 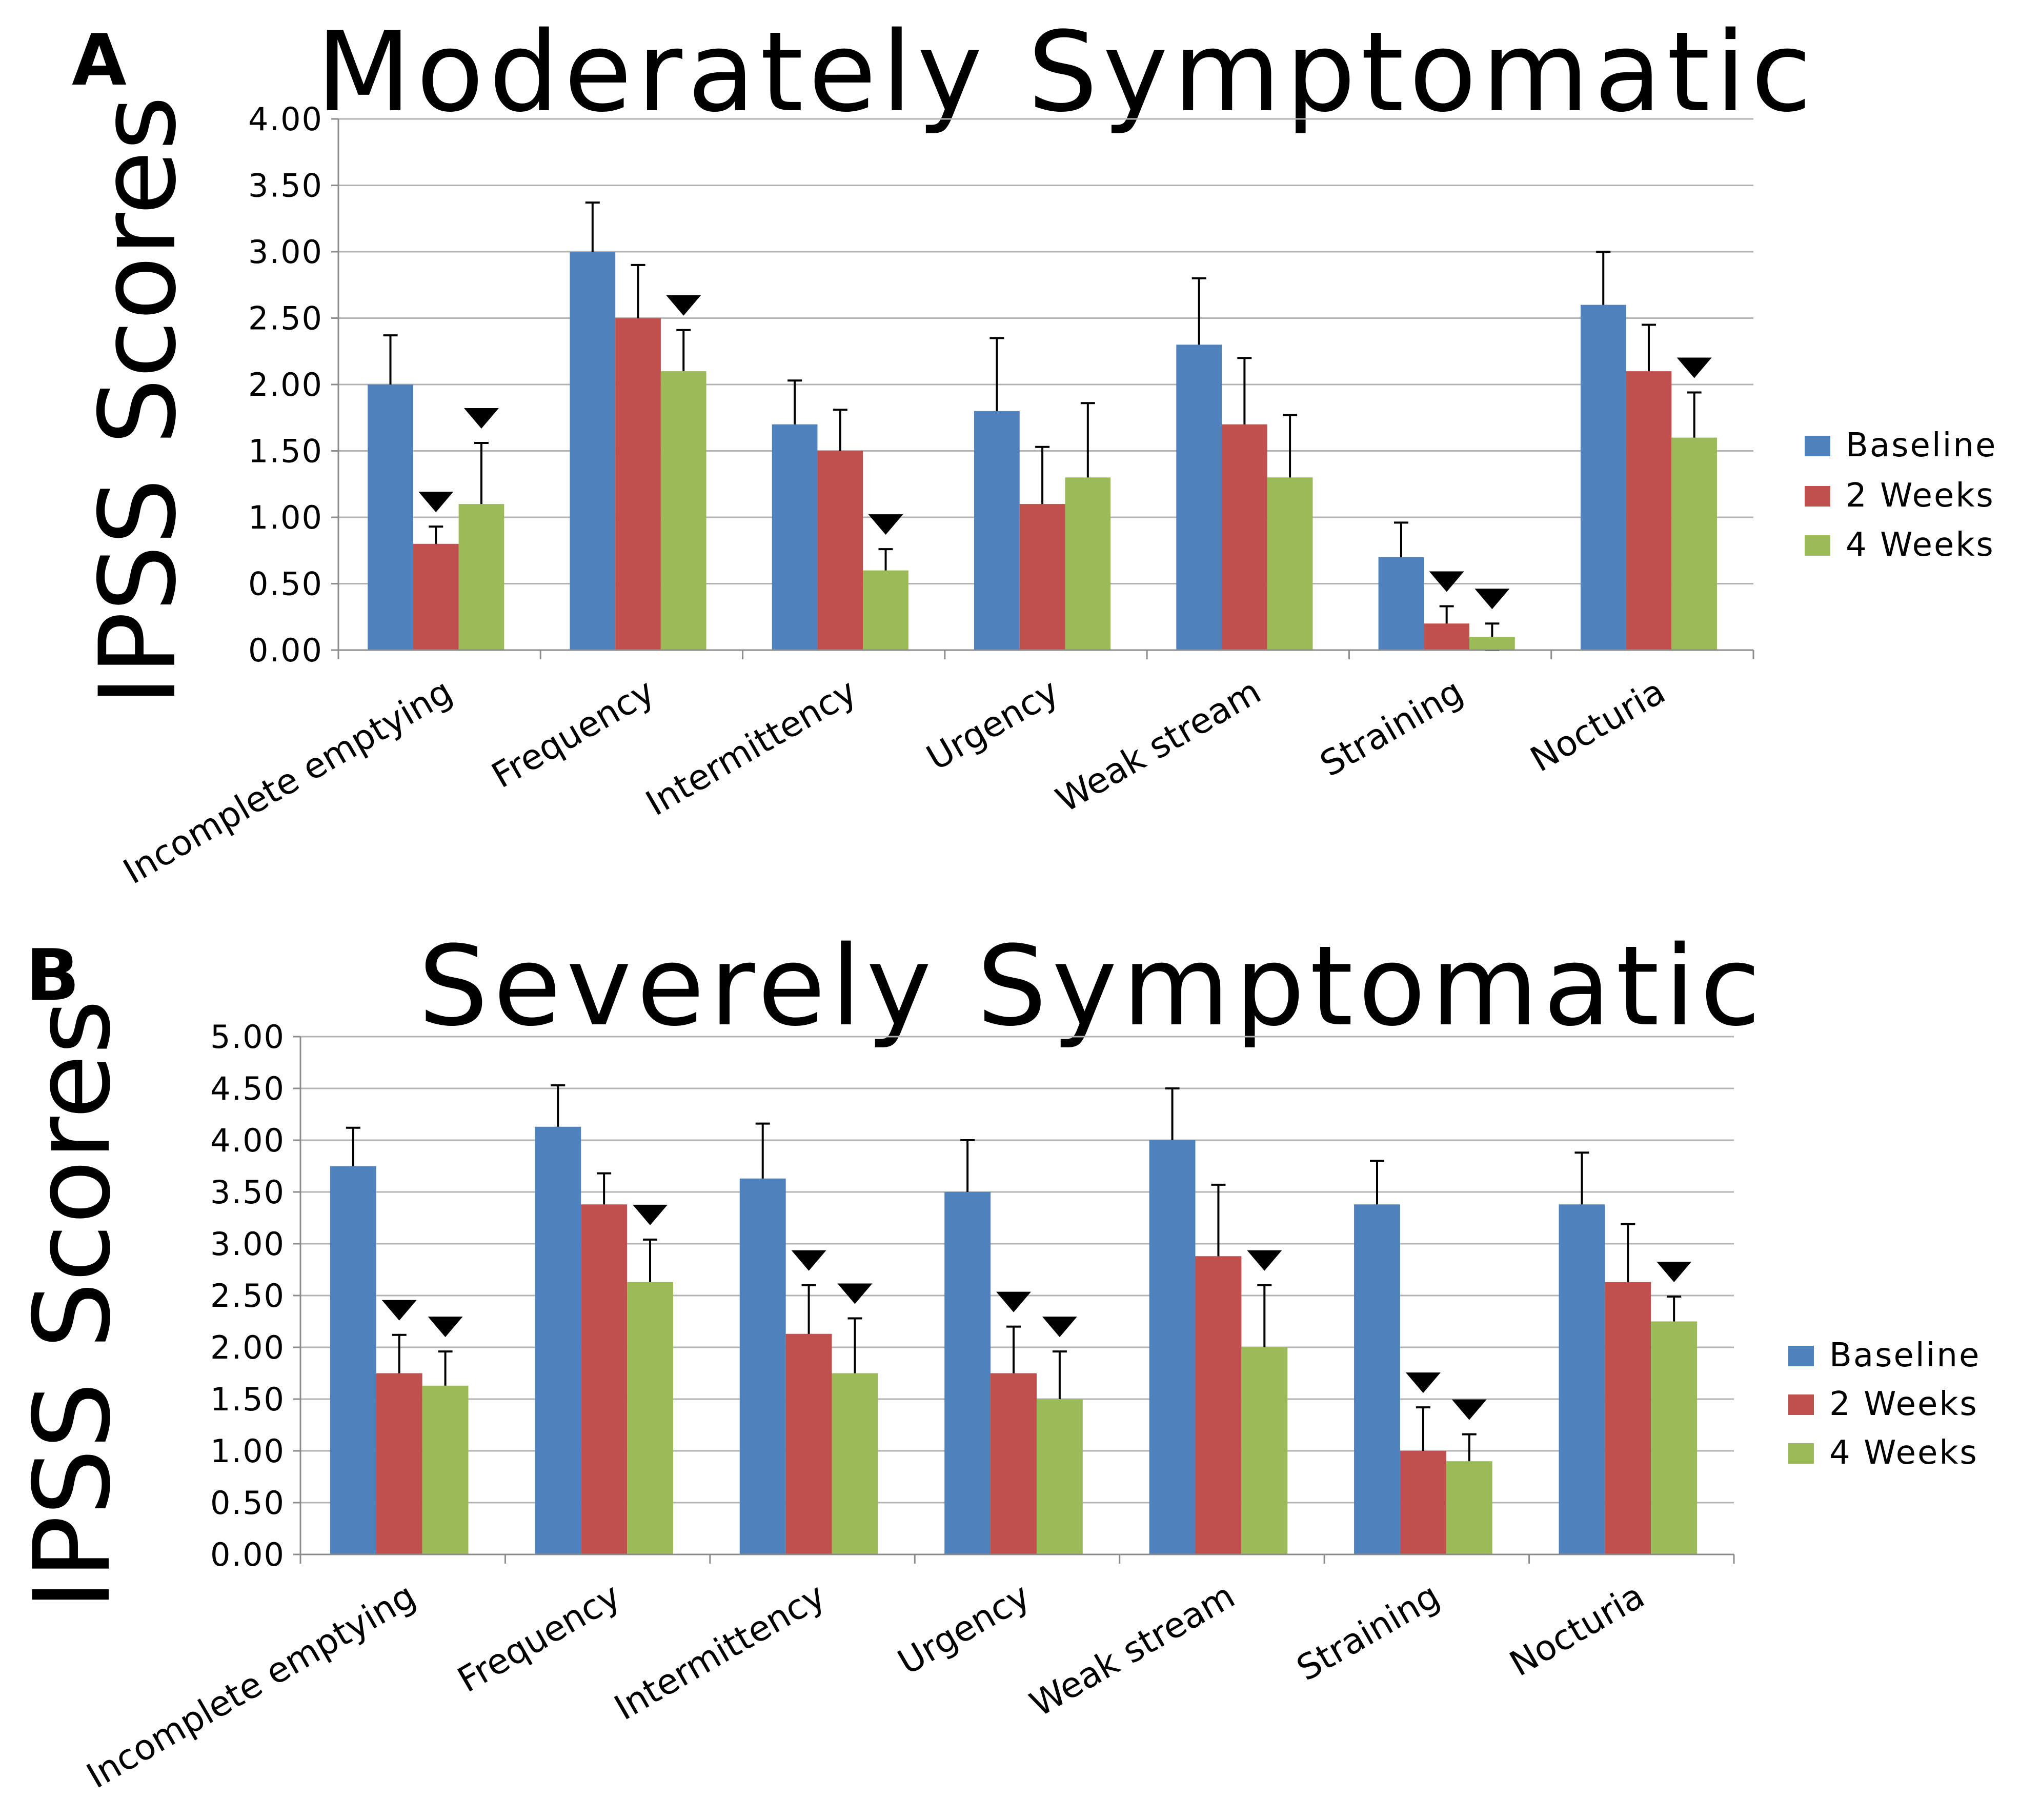 What do you see at coordinates (138, 401) in the screenshot?
I see `panel-a-y-axis-label: IPSS Scores` at bounding box center [138, 401].